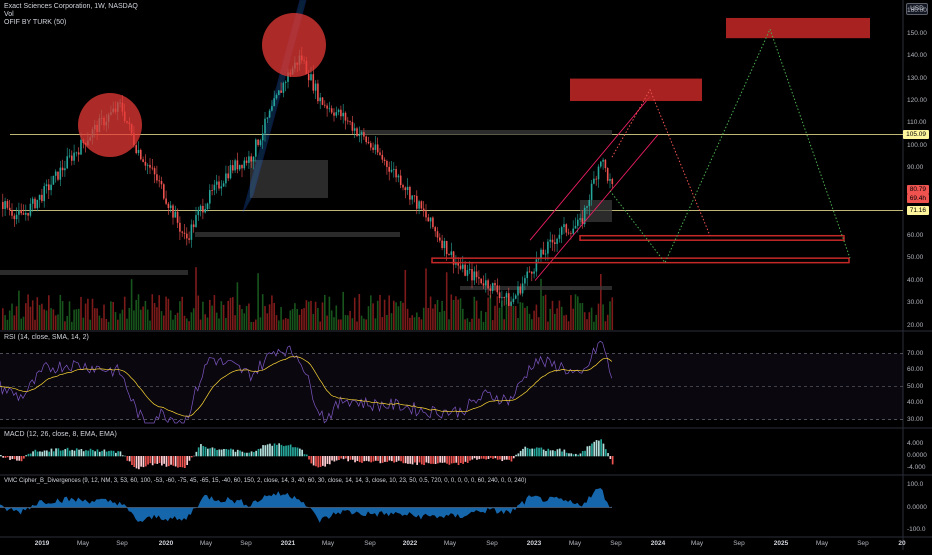 Image resolution: width=932 pixels, height=555 pixels. I want to click on time-label: 2022, so click(410, 543).